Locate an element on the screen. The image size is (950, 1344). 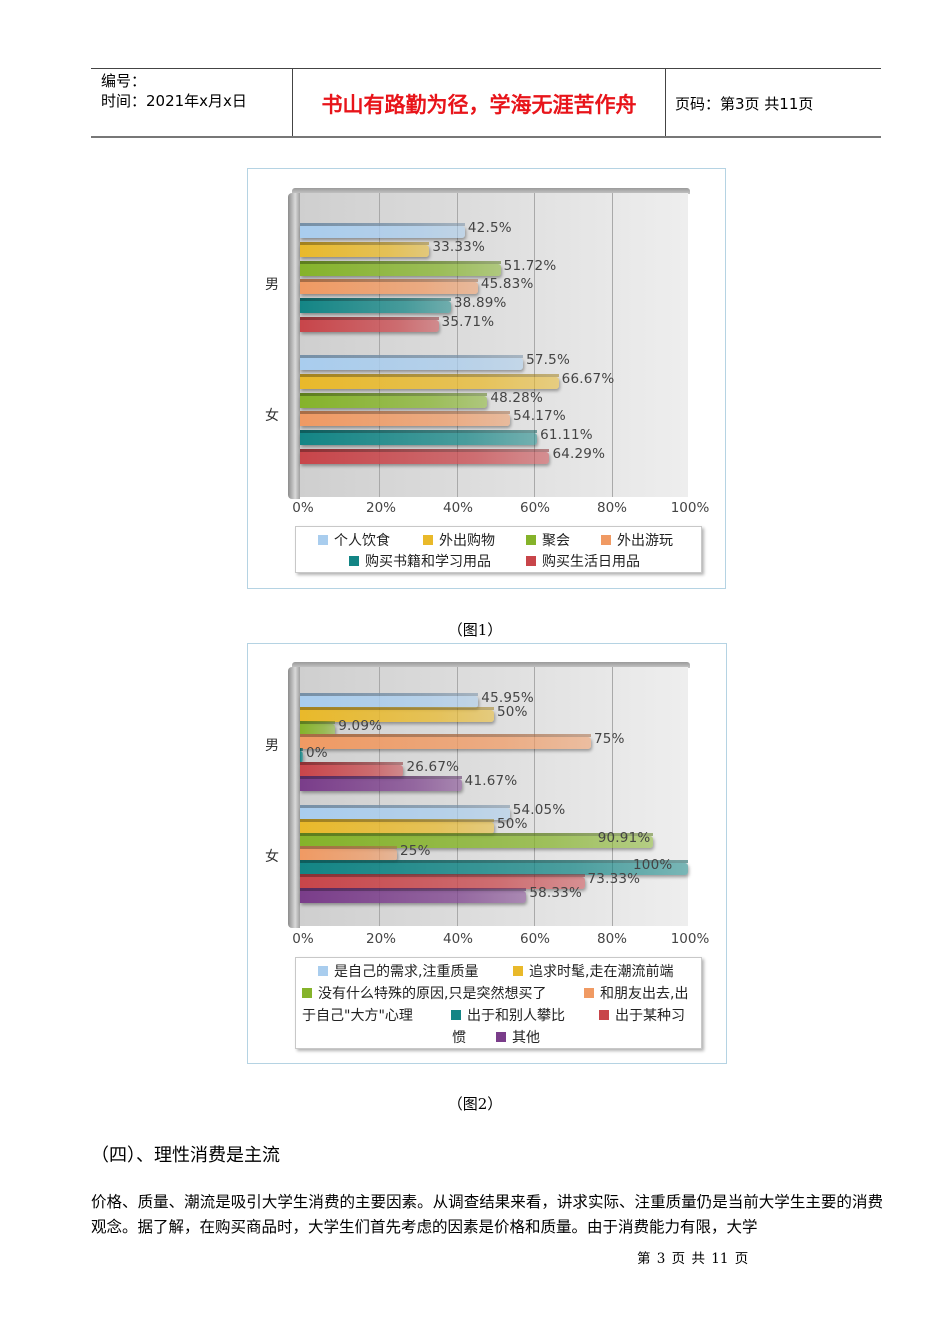
legend-item: 出于某种习 is located at coordinates (642, 1015).